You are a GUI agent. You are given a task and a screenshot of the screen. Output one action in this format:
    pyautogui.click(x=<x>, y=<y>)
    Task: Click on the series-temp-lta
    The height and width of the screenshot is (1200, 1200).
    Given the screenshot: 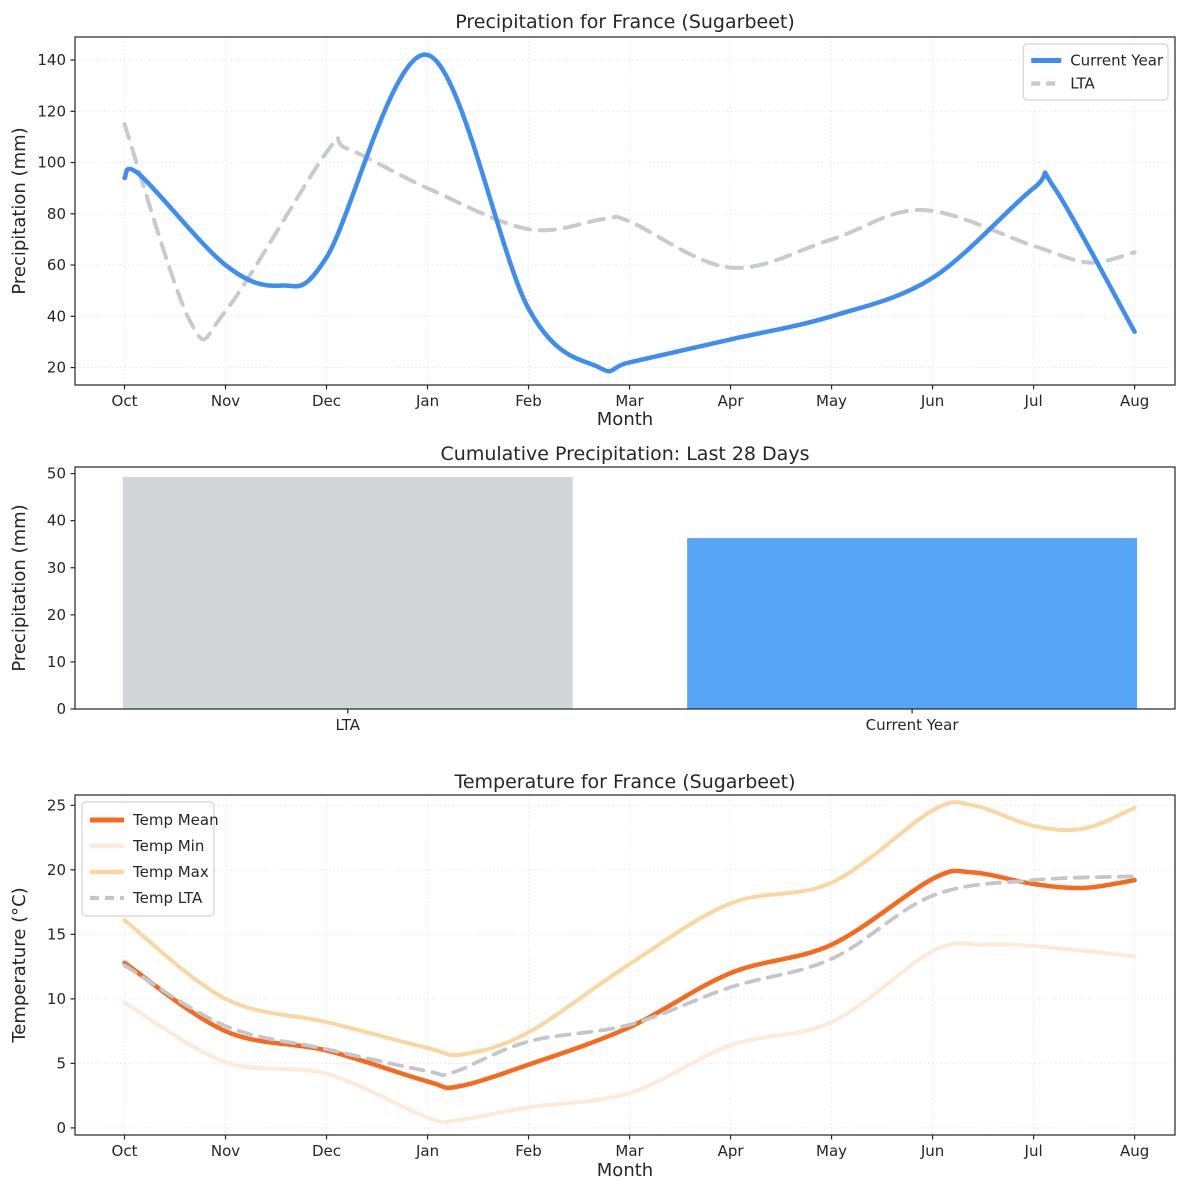 What is the action you would take?
    pyautogui.click(x=629, y=976)
    